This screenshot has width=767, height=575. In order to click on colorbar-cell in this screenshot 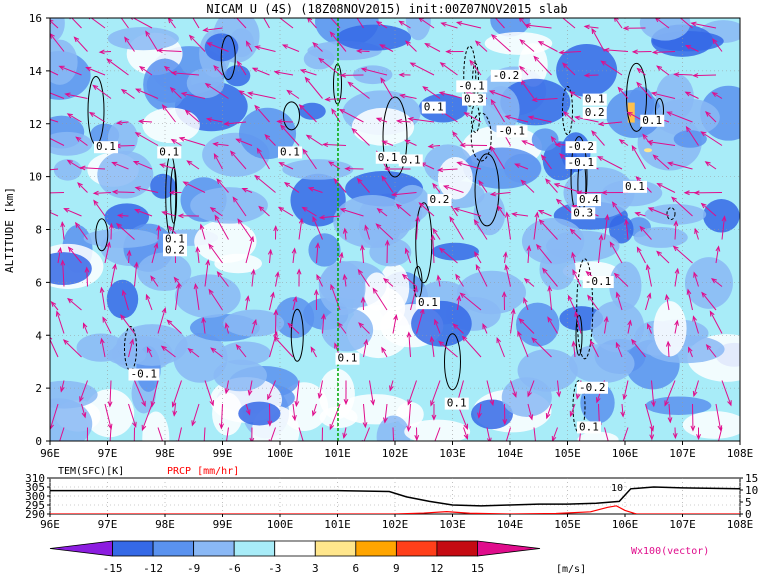, I will do `click(335, 548)`.